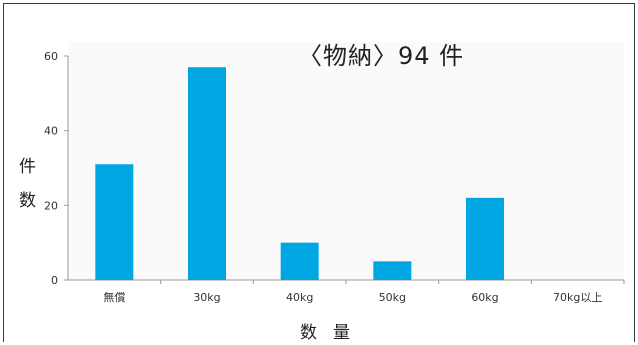 Image resolution: width=638 pixels, height=345 pixels. I want to click on x-axis-label: 数量, so click(333, 333).